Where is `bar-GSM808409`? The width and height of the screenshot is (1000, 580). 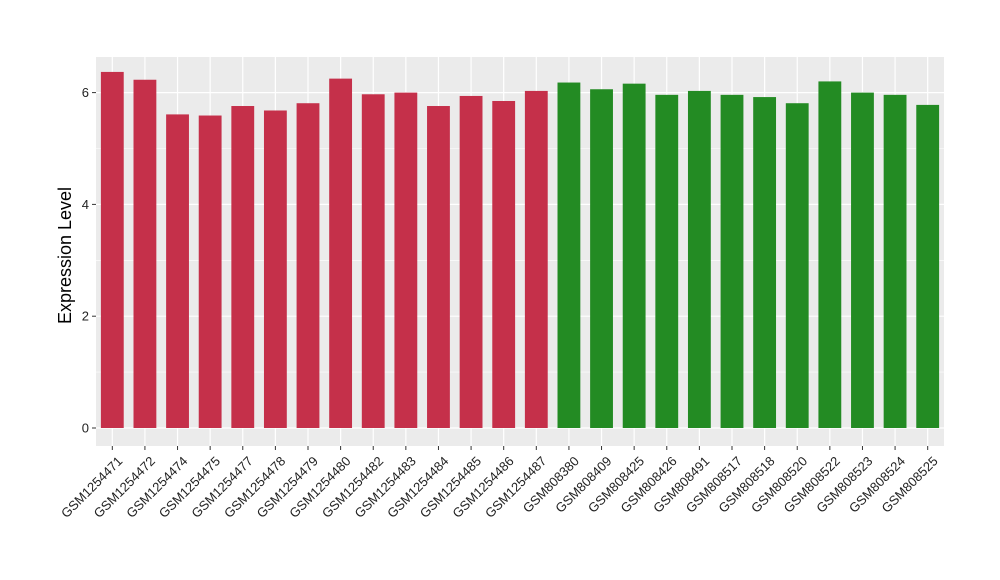
bar-GSM808409 is located at coordinates (601, 258).